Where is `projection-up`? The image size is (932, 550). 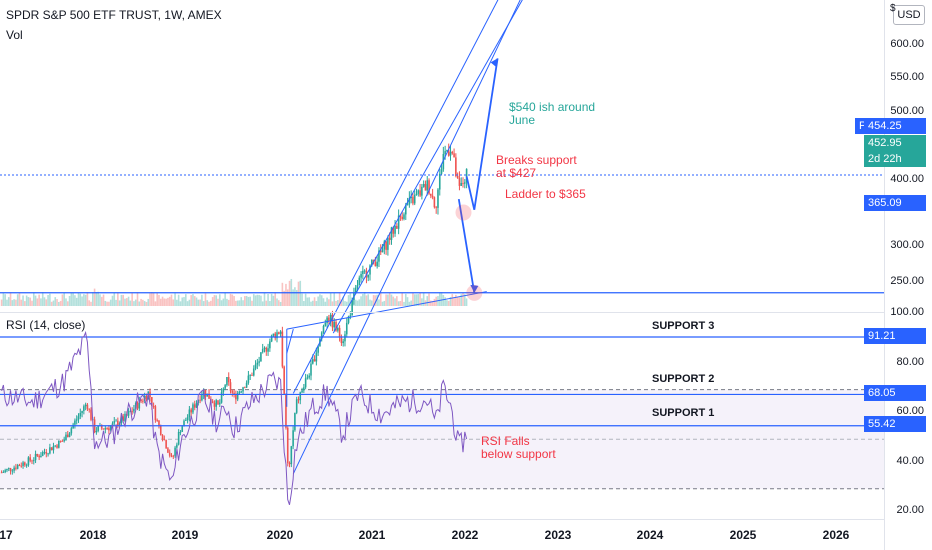 projection-up is located at coordinates (482, 134).